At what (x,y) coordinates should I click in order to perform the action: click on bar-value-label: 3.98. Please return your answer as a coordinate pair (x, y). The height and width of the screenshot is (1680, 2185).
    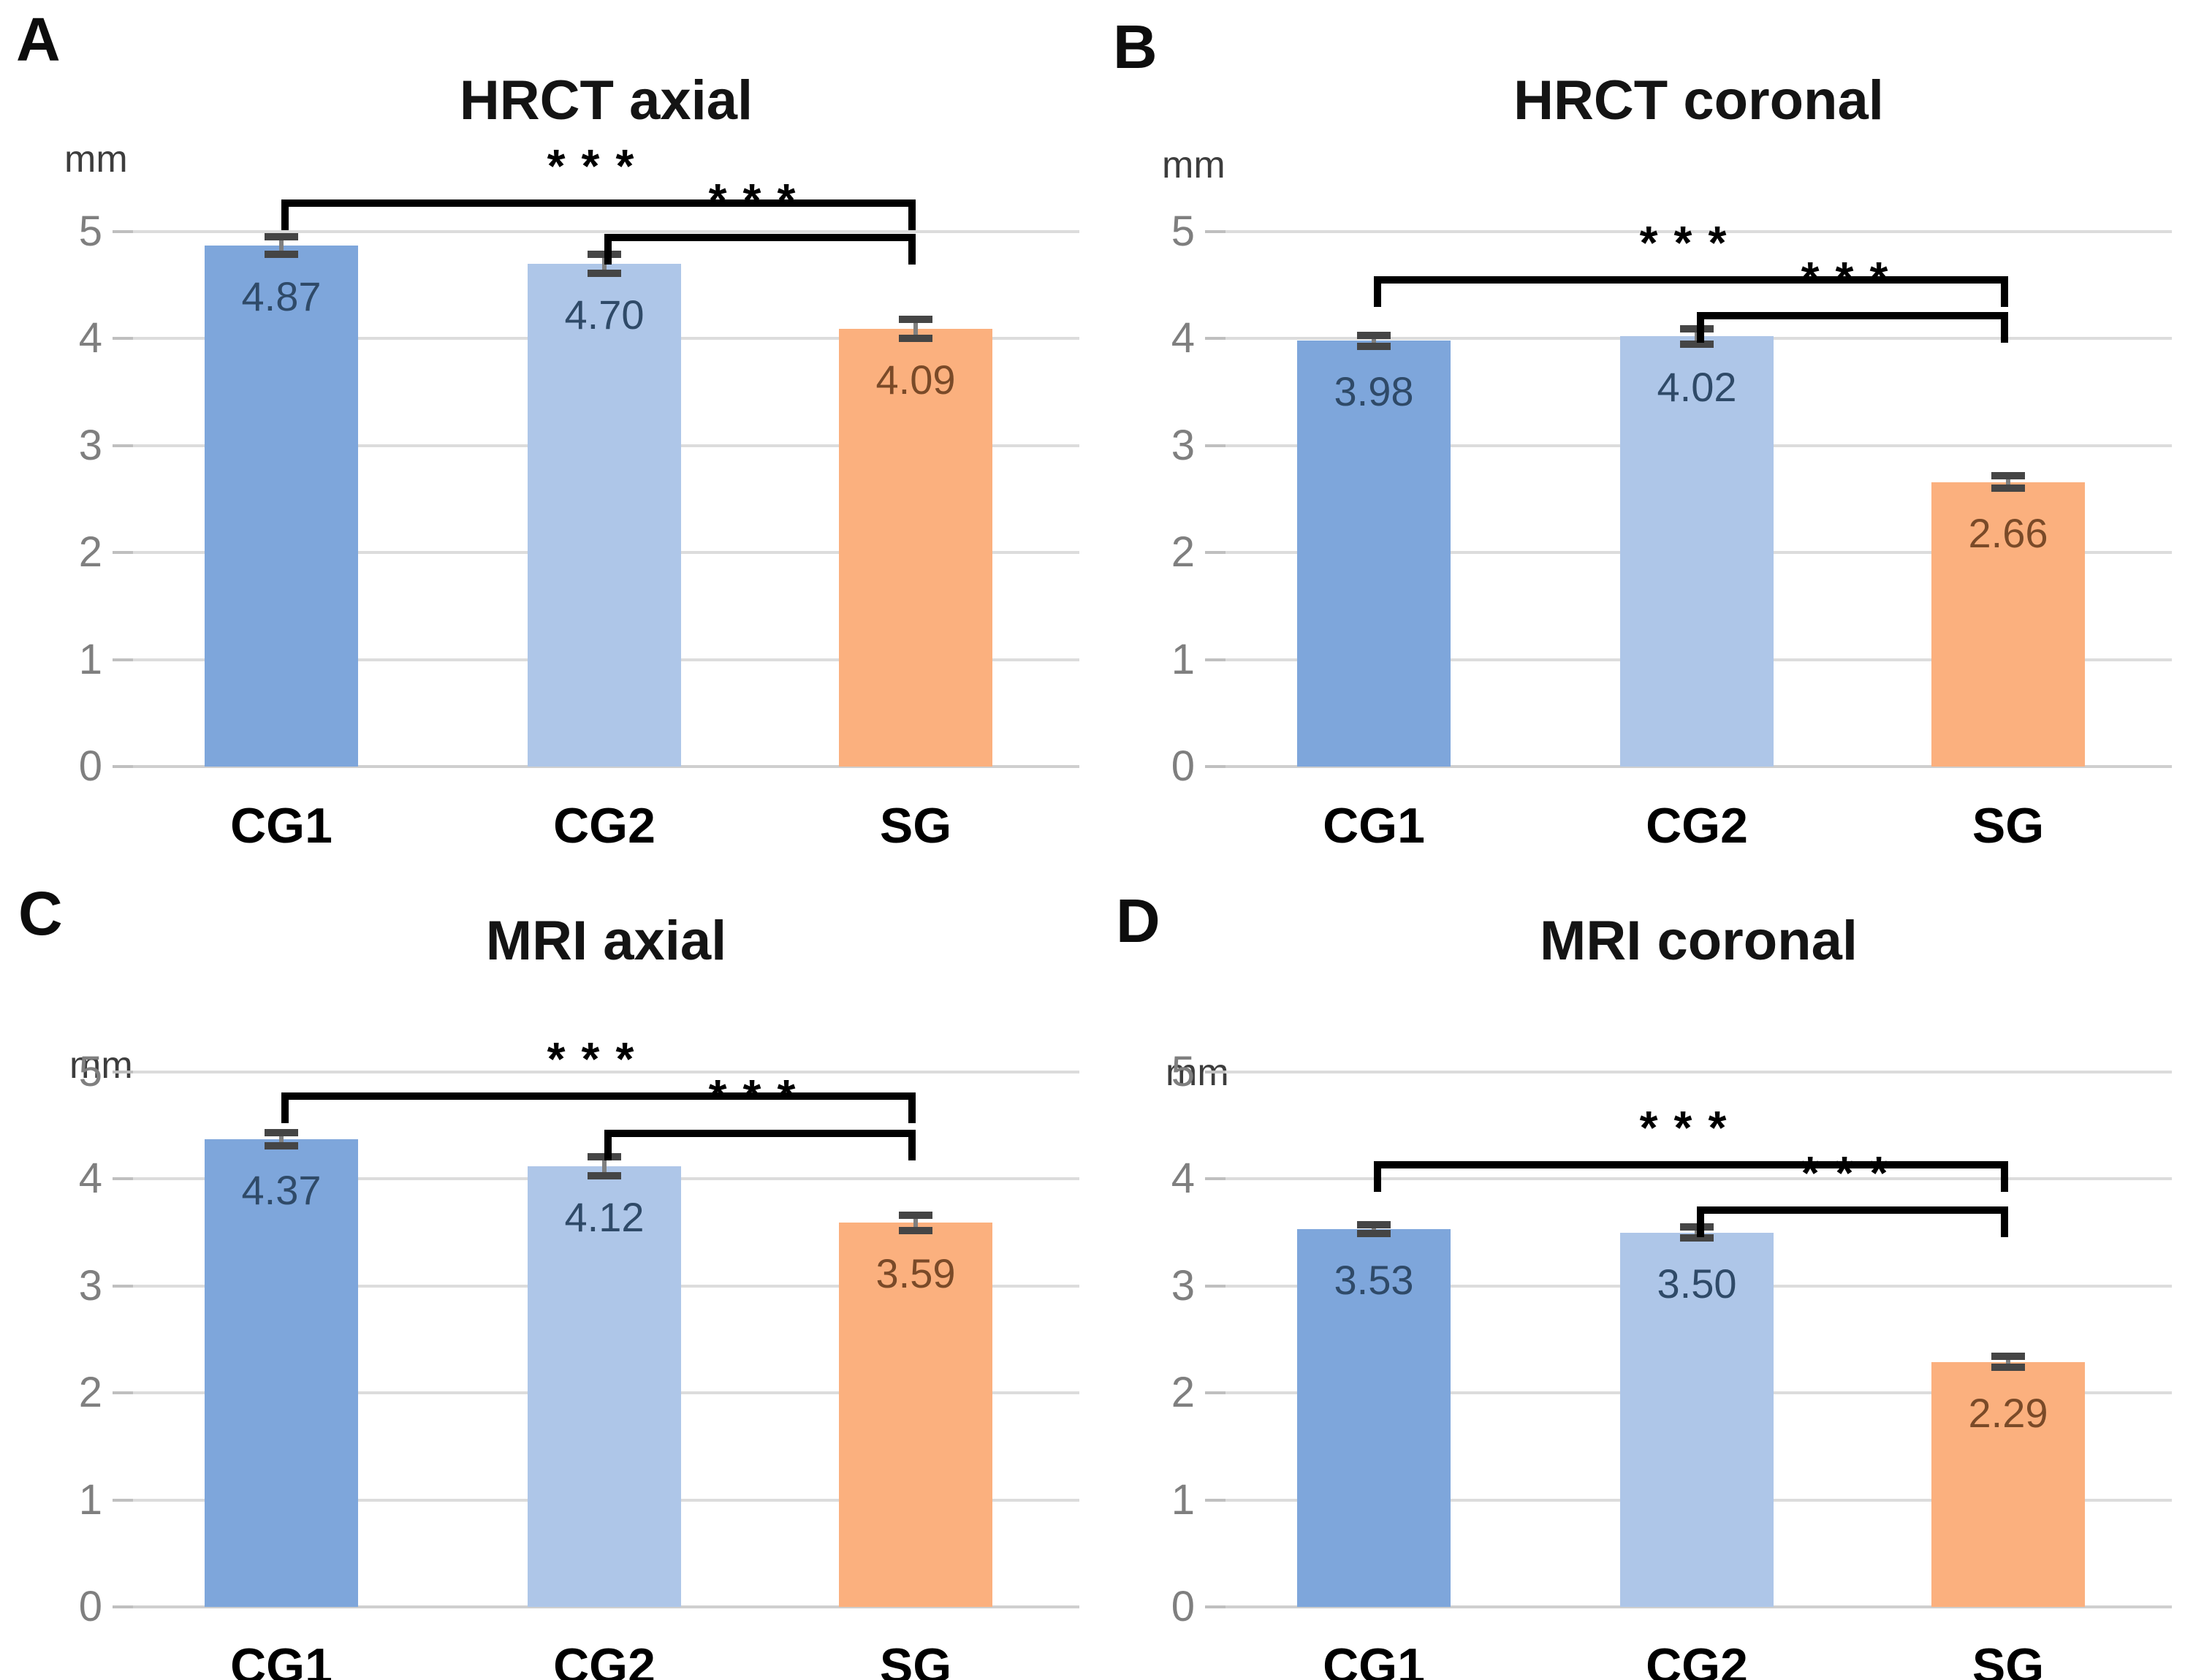
    Looking at the image, I should click on (1374, 391).